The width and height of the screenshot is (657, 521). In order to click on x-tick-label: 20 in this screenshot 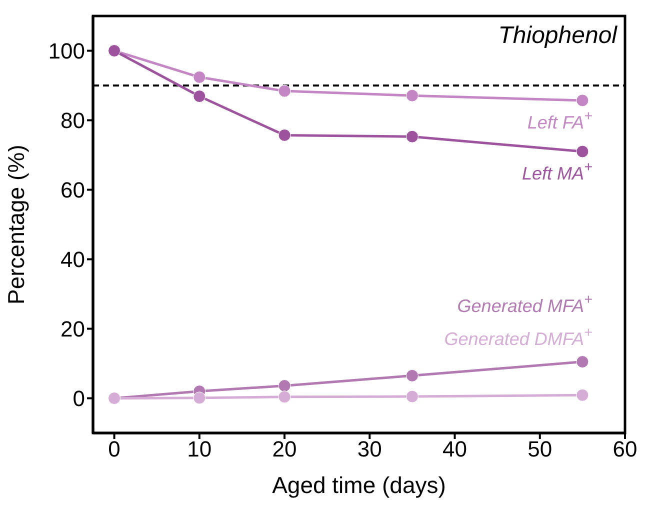, I will do `click(284, 449)`.